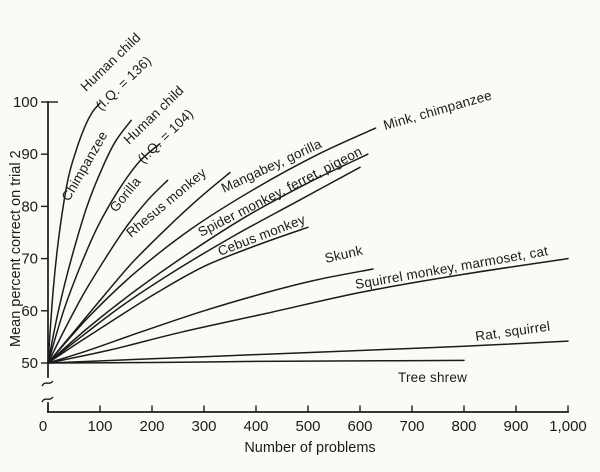  What do you see at coordinates (432, 377) in the screenshot?
I see `curve-label-tree-shrew: Tree shrew` at bounding box center [432, 377].